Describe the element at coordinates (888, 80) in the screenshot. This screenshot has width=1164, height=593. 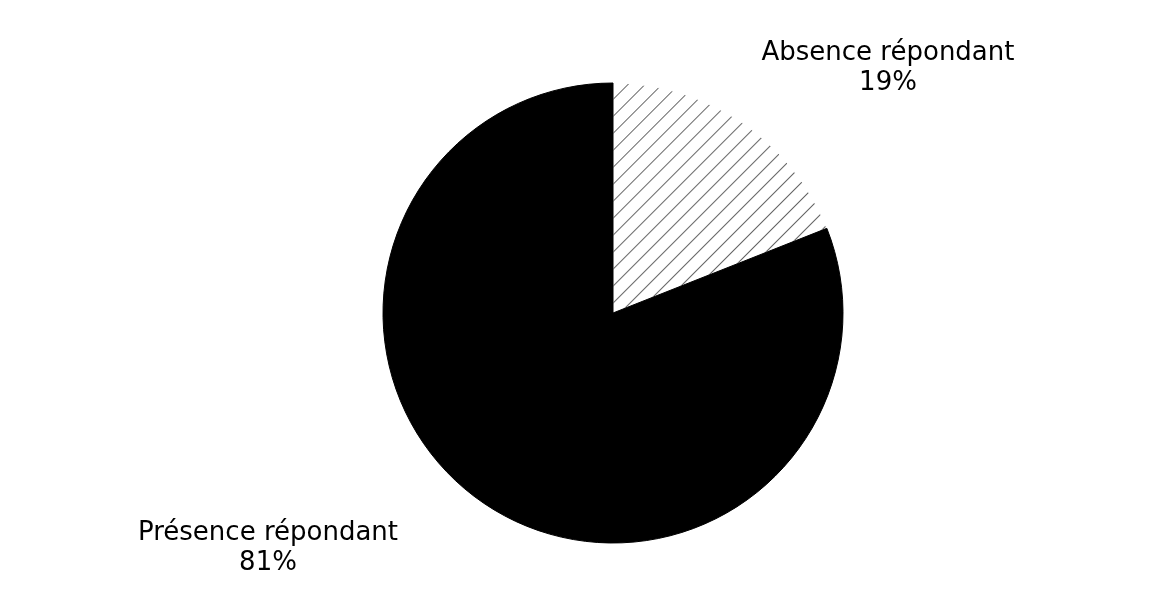
I see `data-label: 19%` at that location.